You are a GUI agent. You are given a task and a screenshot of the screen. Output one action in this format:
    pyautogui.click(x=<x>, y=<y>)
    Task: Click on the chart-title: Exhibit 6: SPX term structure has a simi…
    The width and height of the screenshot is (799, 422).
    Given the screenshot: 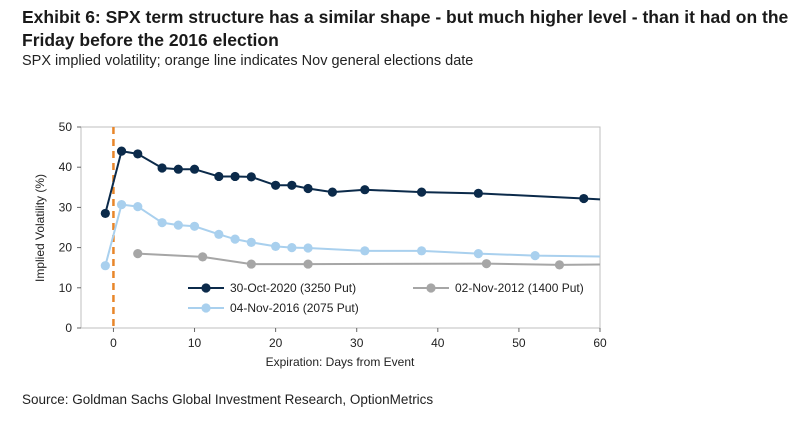 What is the action you would take?
    pyautogui.click(x=405, y=28)
    